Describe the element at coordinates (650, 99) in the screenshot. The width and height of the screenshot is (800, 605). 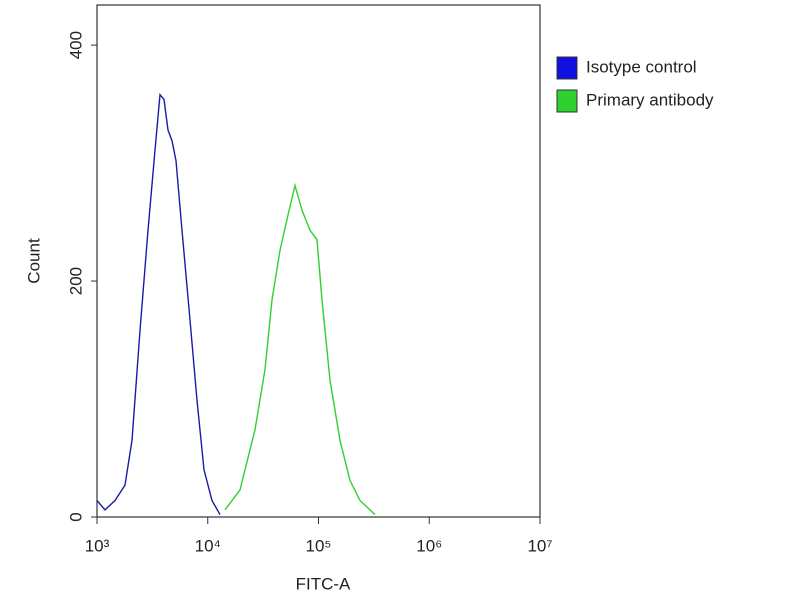
I see `legend-label: Primary antibody` at that location.